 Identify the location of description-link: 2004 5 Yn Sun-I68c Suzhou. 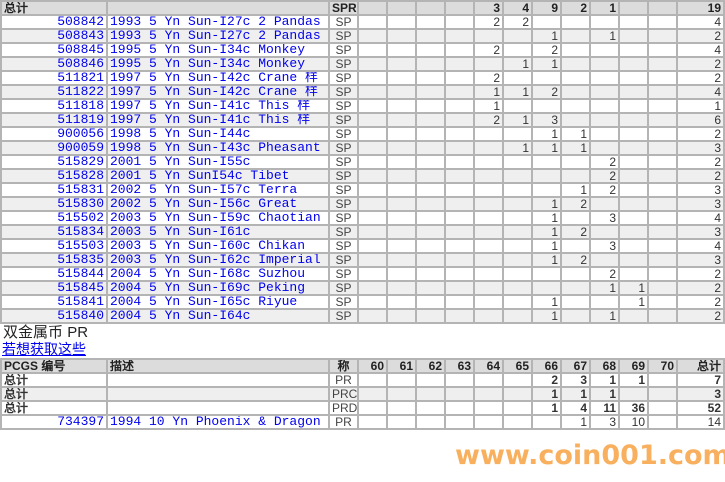
(218, 274).